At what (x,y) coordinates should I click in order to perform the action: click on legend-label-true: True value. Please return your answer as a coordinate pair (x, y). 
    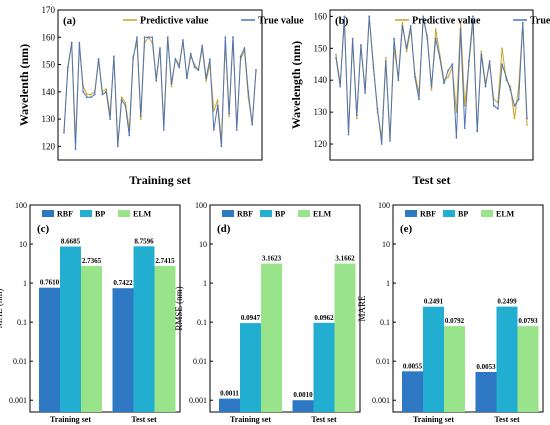
    Looking at the image, I should click on (281, 21).